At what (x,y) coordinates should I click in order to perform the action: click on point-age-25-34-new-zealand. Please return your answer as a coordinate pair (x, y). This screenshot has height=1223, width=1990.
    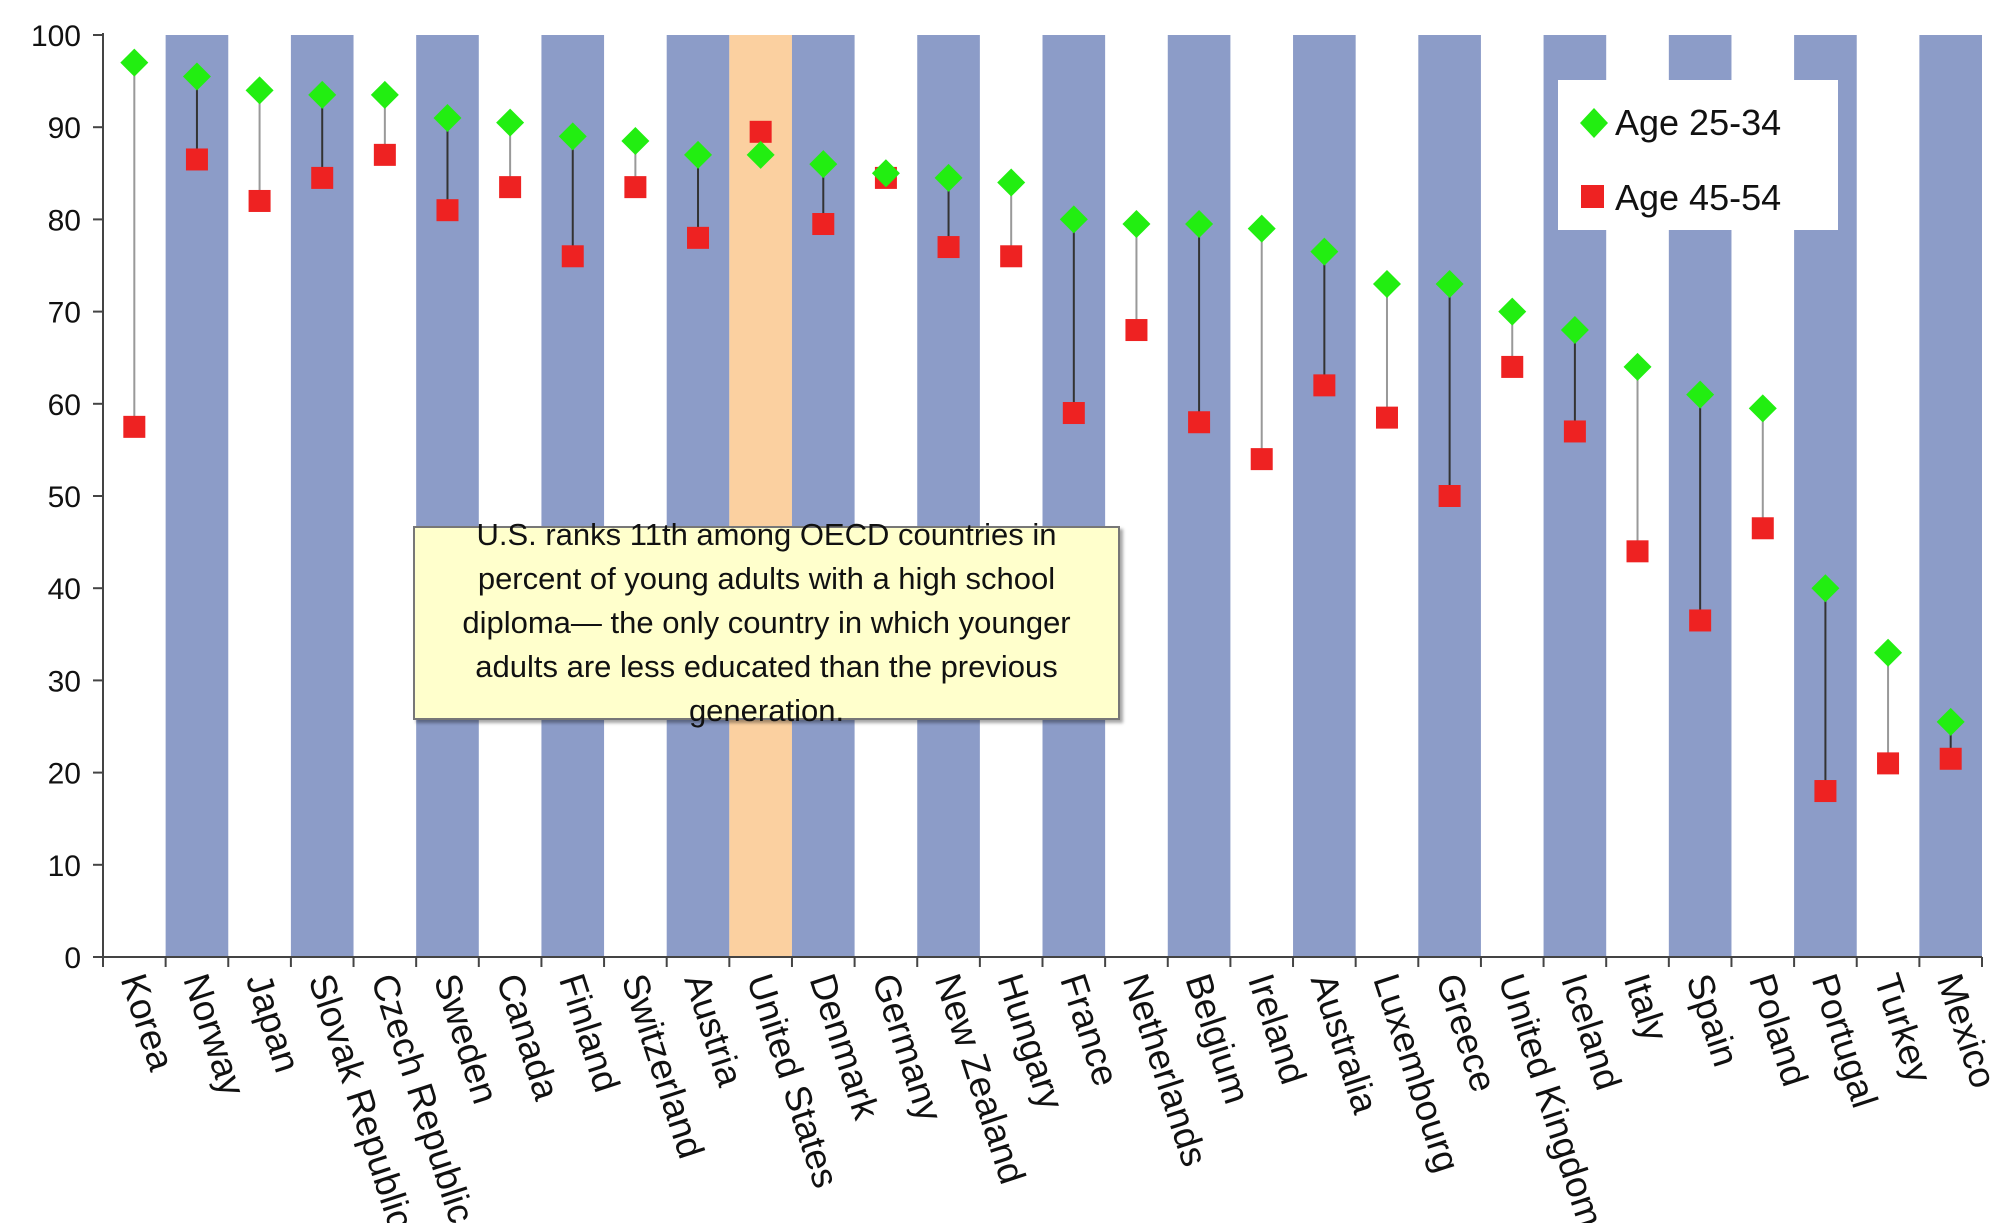
    Looking at the image, I should click on (948, 177).